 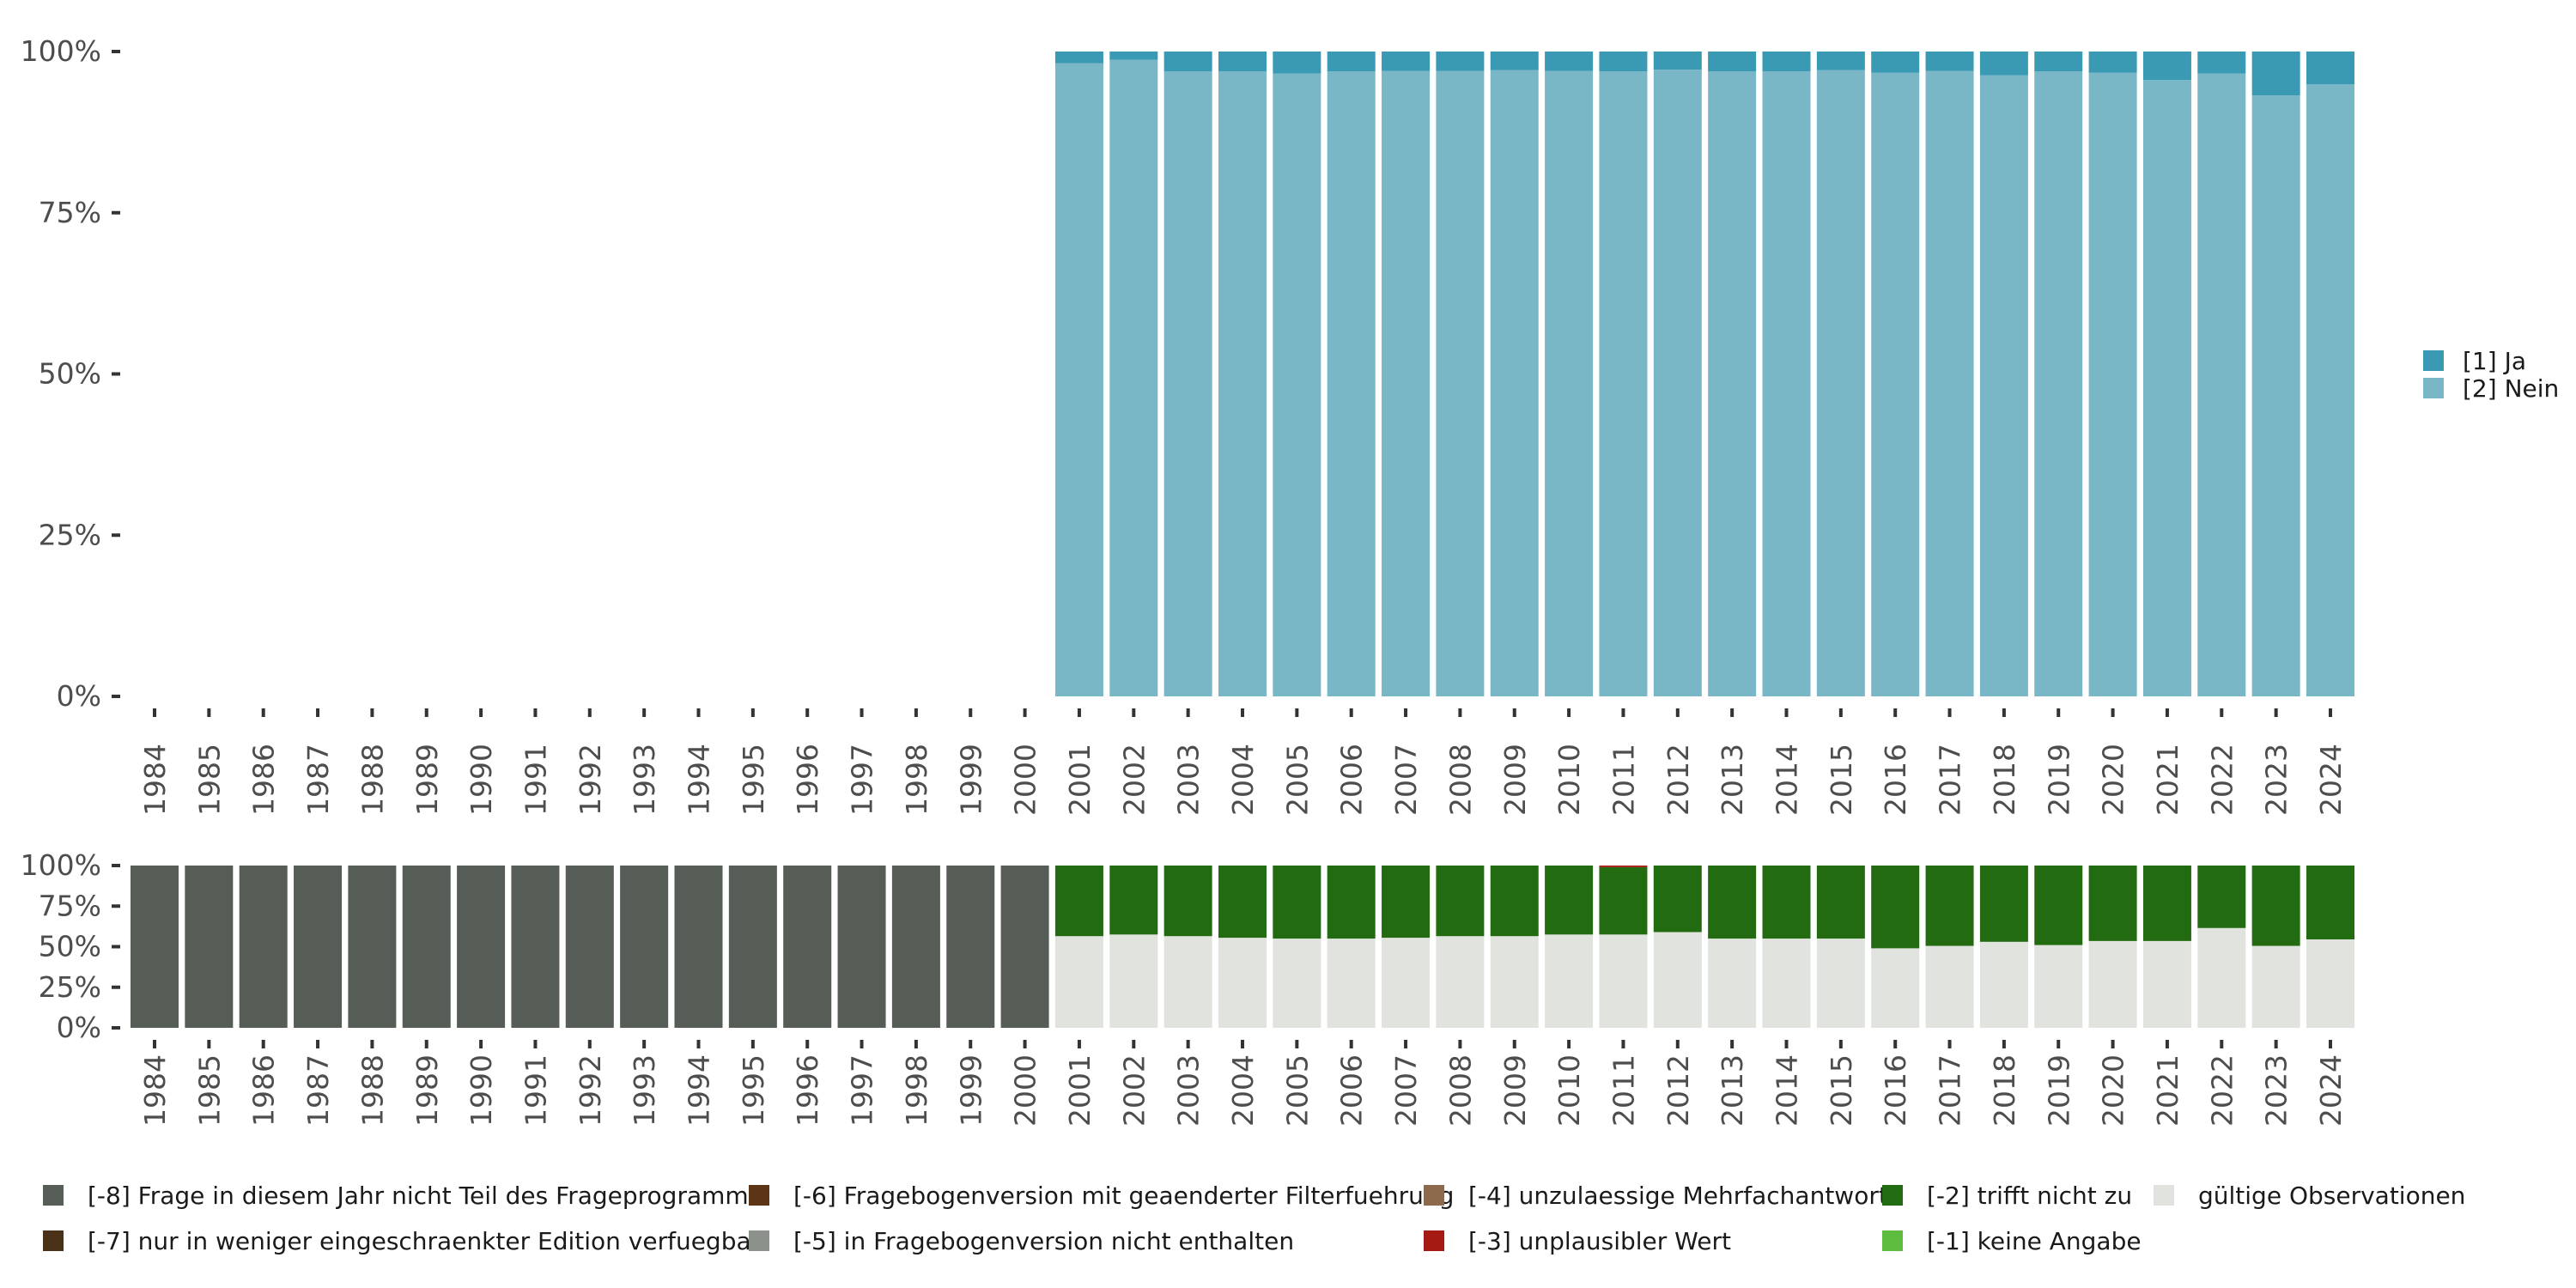 What do you see at coordinates (1434, 1240) in the screenshot?
I see `legend-swatch-3-unplausibler-wert` at bounding box center [1434, 1240].